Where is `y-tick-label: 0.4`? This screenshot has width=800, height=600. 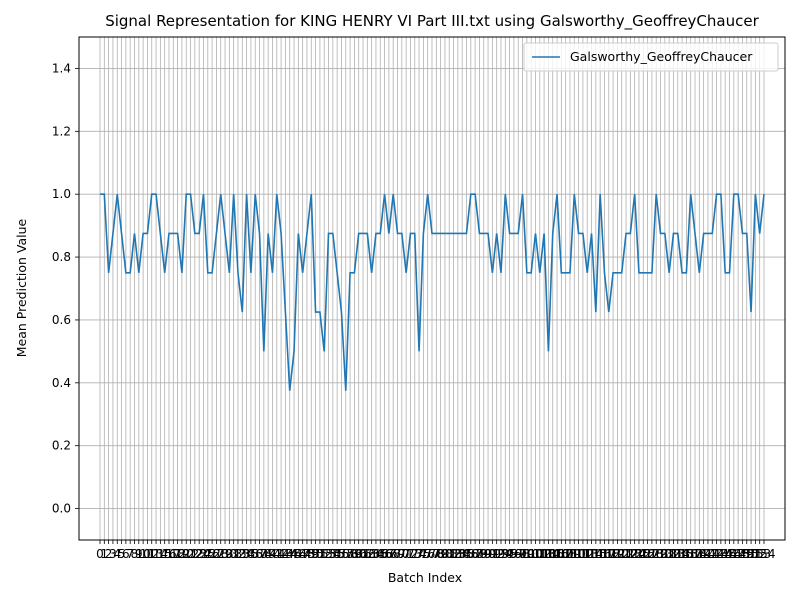 y-tick-label: 0.4 is located at coordinates (61, 383).